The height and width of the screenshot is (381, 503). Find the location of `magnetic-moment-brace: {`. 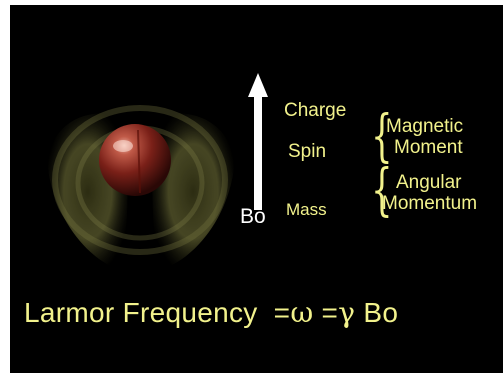

magnetic-moment-brace: { is located at coordinates (382, 136).